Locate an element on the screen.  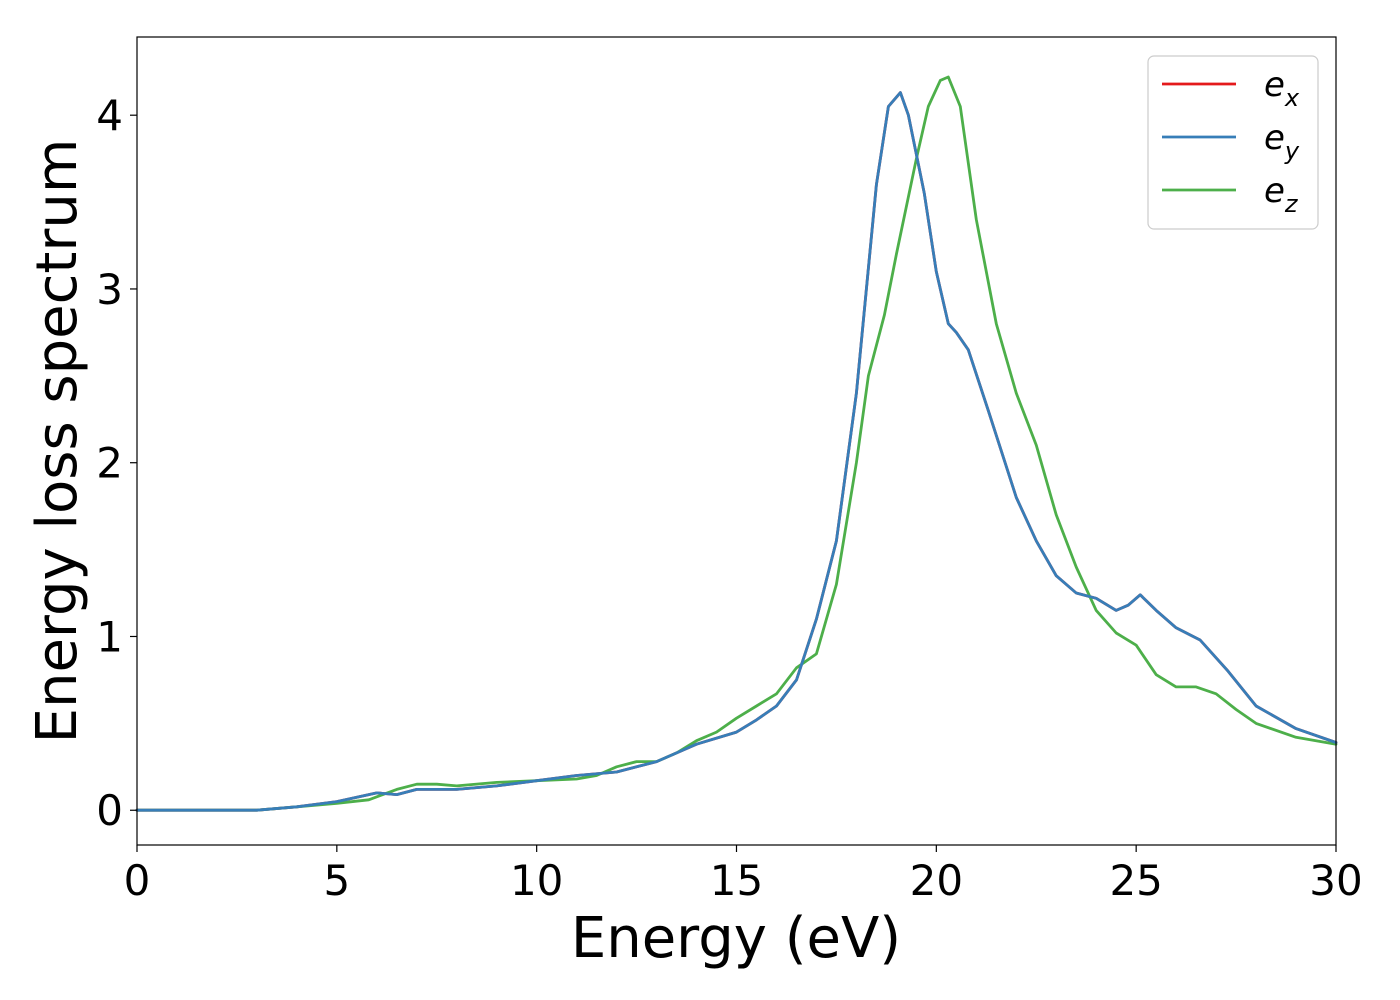
x-tick-label: 15 is located at coordinates (736, 880).